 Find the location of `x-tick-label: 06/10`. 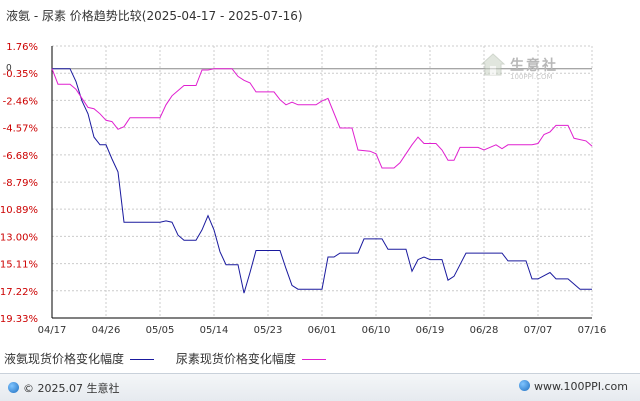

x-tick-label: 06/10 is located at coordinates (376, 330).